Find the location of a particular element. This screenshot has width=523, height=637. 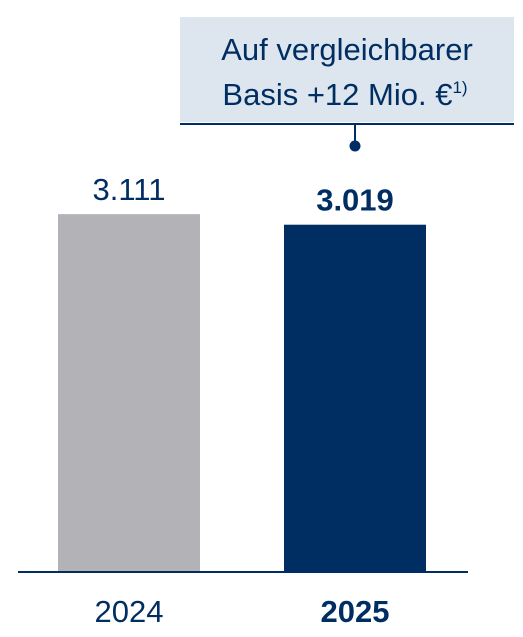

annotation-line-2: Basis +12 Mio. €1) is located at coordinates (344, 94).